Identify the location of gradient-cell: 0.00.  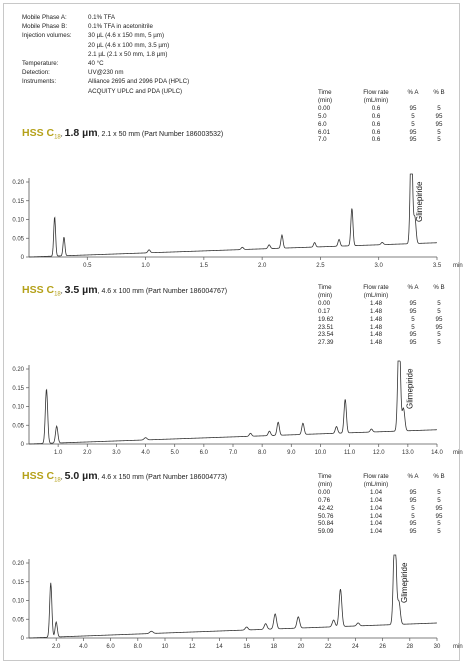
(324, 303).